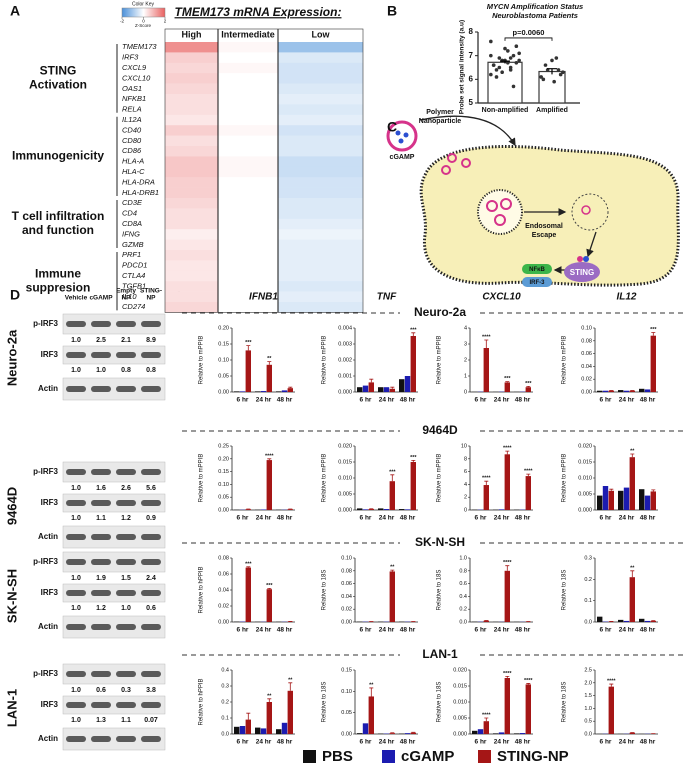 The width and height of the screenshot is (689, 772). I want to click on blot-quant: 1.9, so click(101, 578).